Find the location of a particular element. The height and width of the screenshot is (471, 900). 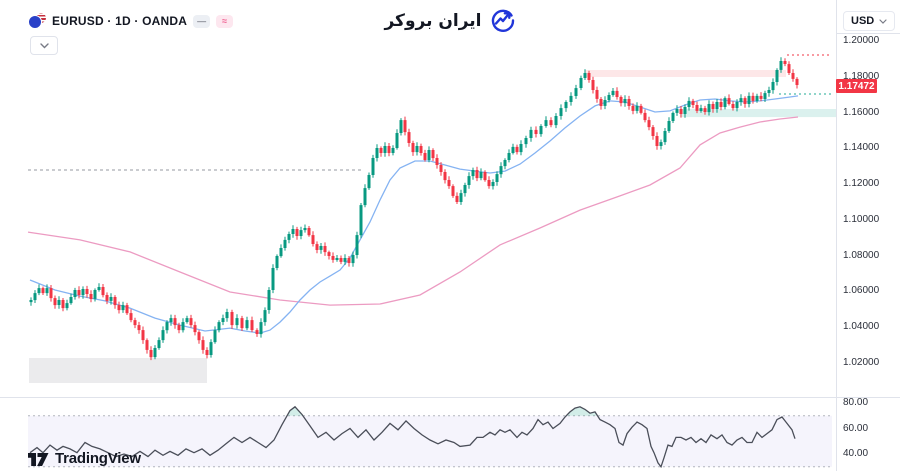

eur-flag-icon is located at coordinates (35, 22).